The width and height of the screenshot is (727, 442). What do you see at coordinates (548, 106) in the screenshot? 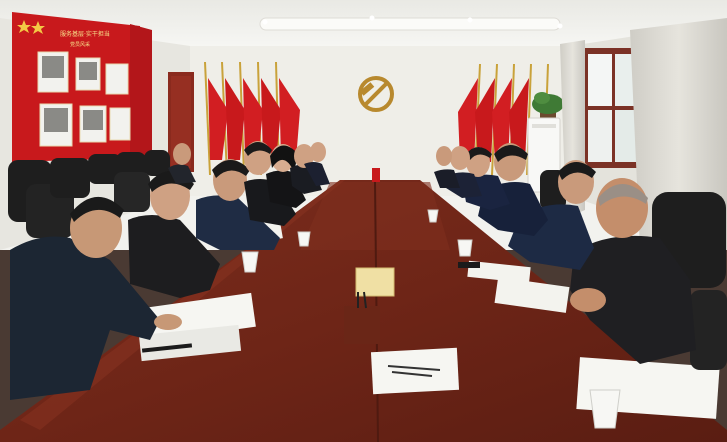
I see `potted-plant` at bounding box center [548, 106].